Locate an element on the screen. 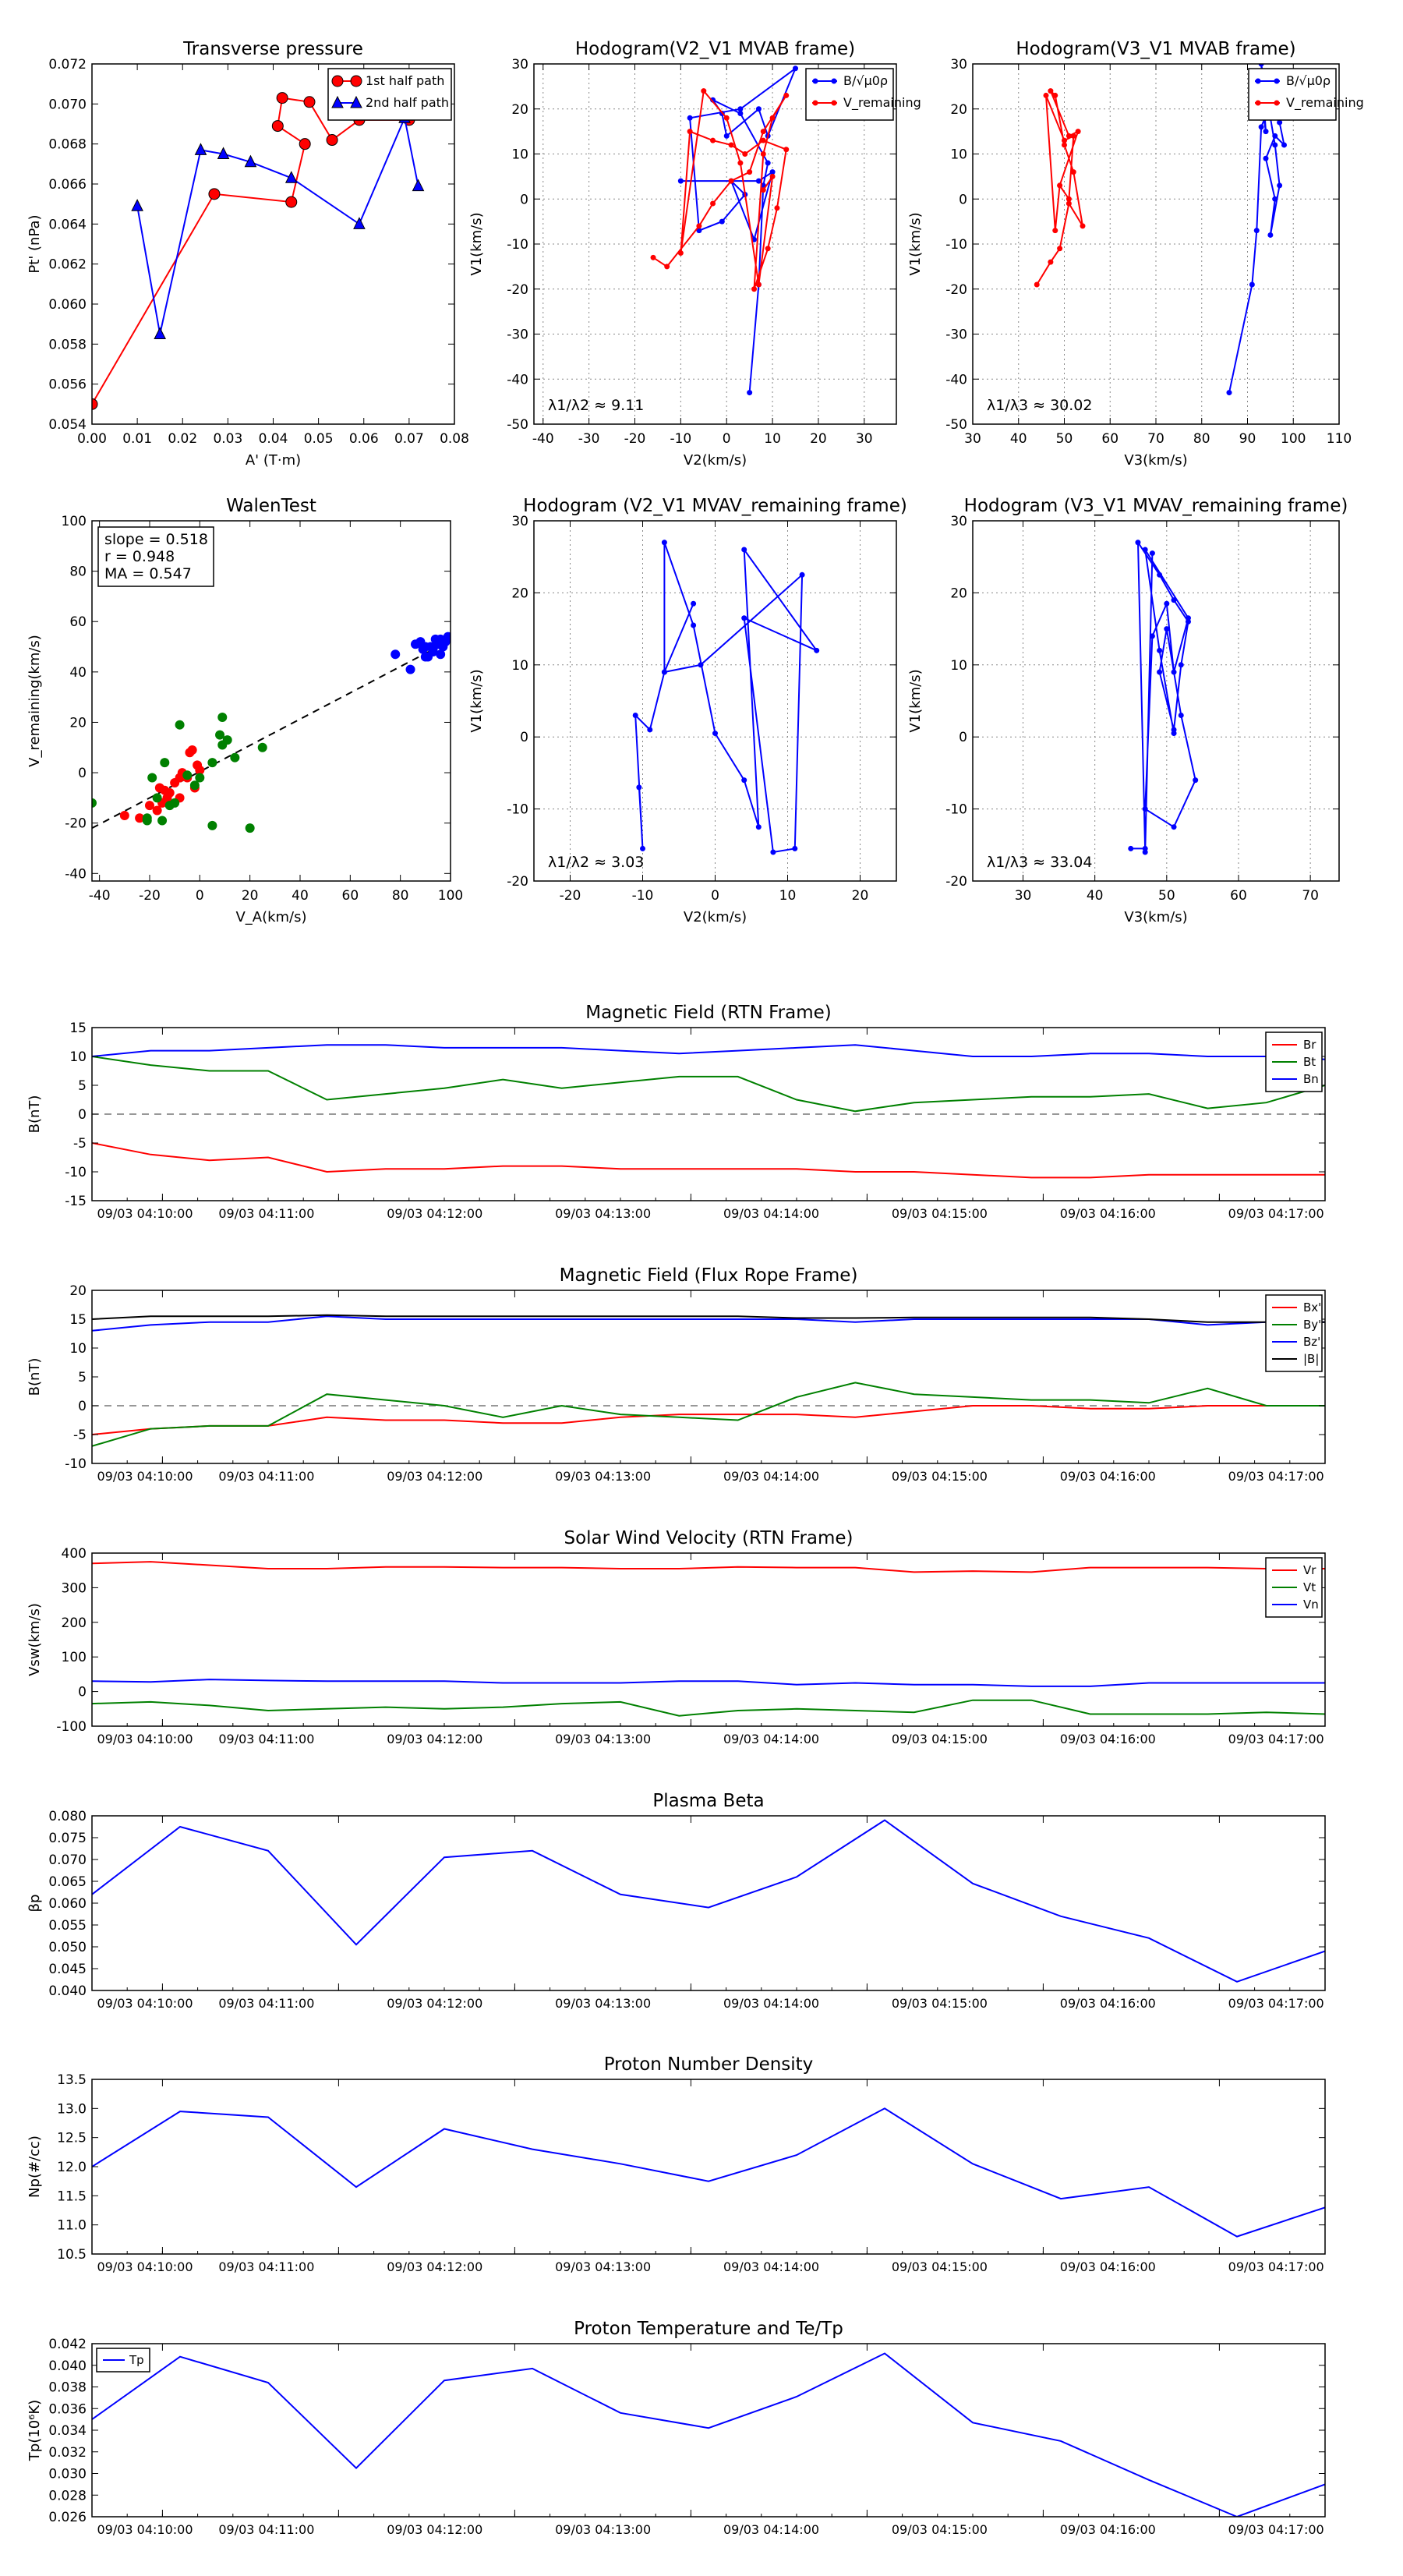 The width and height of the screenshot is (1403, 2576). y-tick-label: 10 is located at coordinates (519, 666).